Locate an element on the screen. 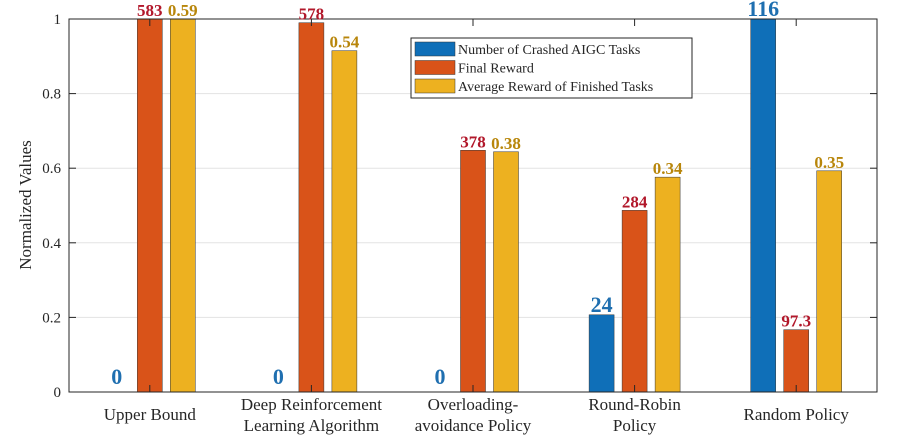  x-category-label: avoidance Policy is located at coordinates (473, 425).